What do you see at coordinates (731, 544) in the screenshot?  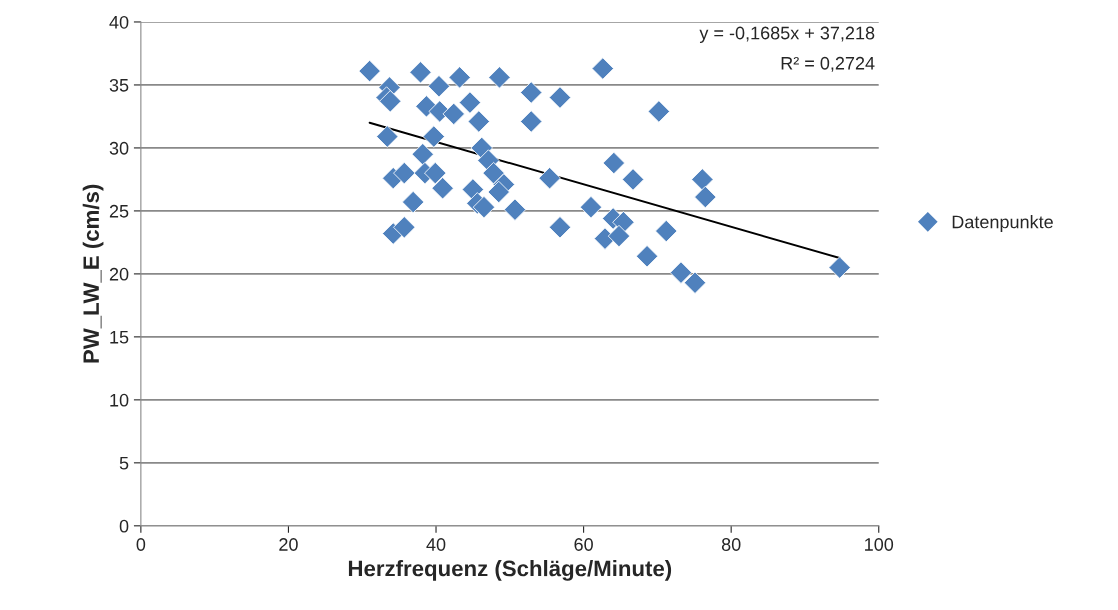 I see `x-tick-label: 80` at bounding box center [731, 544].